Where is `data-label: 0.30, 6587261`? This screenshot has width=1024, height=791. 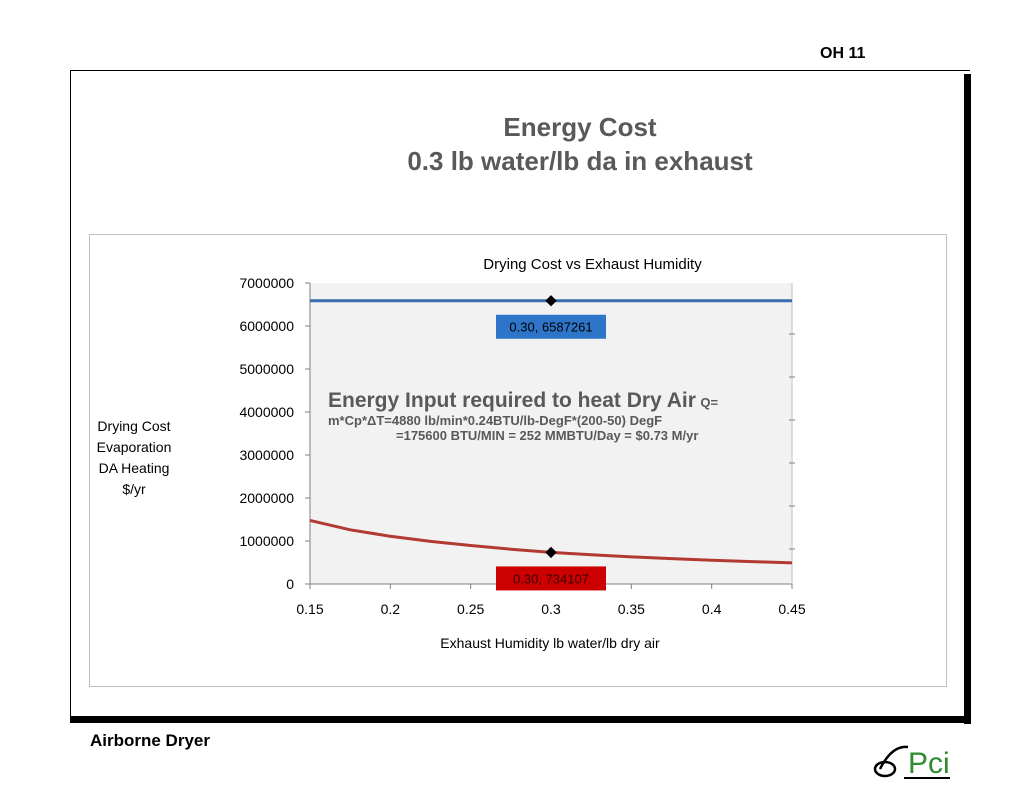 data-label: 0.30, 6587261 is located at coordinates (550, 327).